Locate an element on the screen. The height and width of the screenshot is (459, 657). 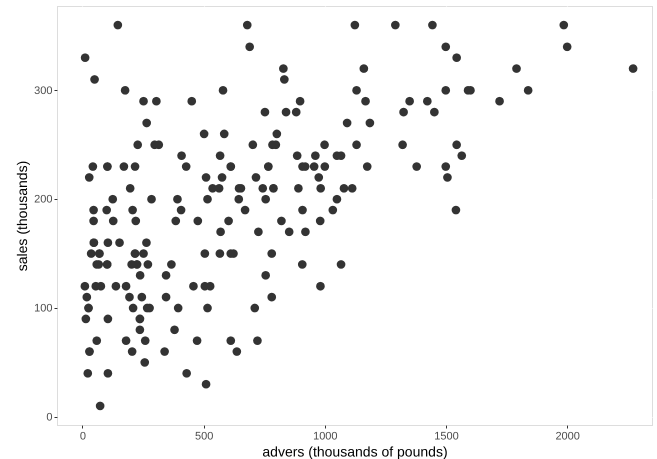
y-axis-title: sales (thousands) is located at coordinates (22, 216).